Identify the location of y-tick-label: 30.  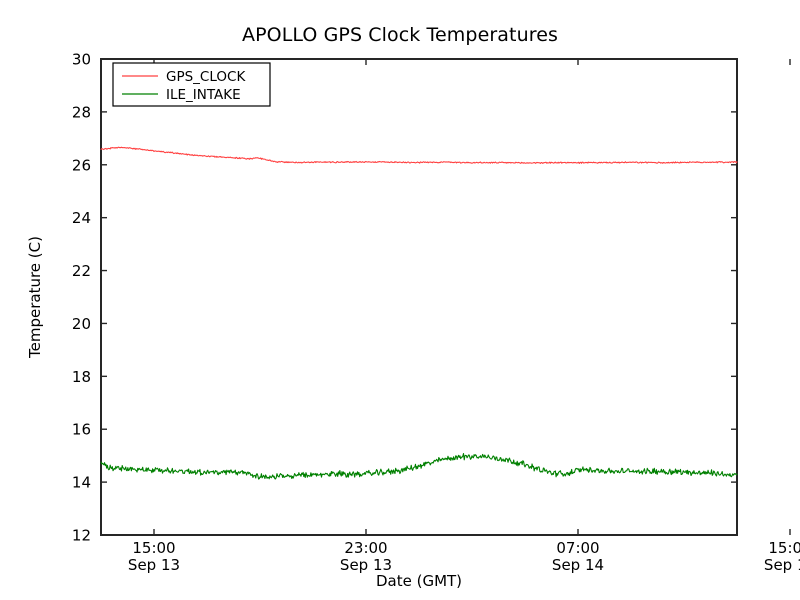
(81, 60).